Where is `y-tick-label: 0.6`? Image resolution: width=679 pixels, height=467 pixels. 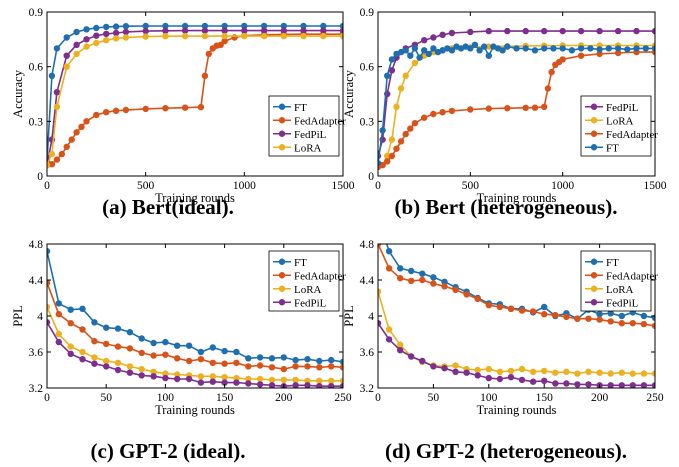
y-tick-label: 0.6 is located at coordinates (36, 68).